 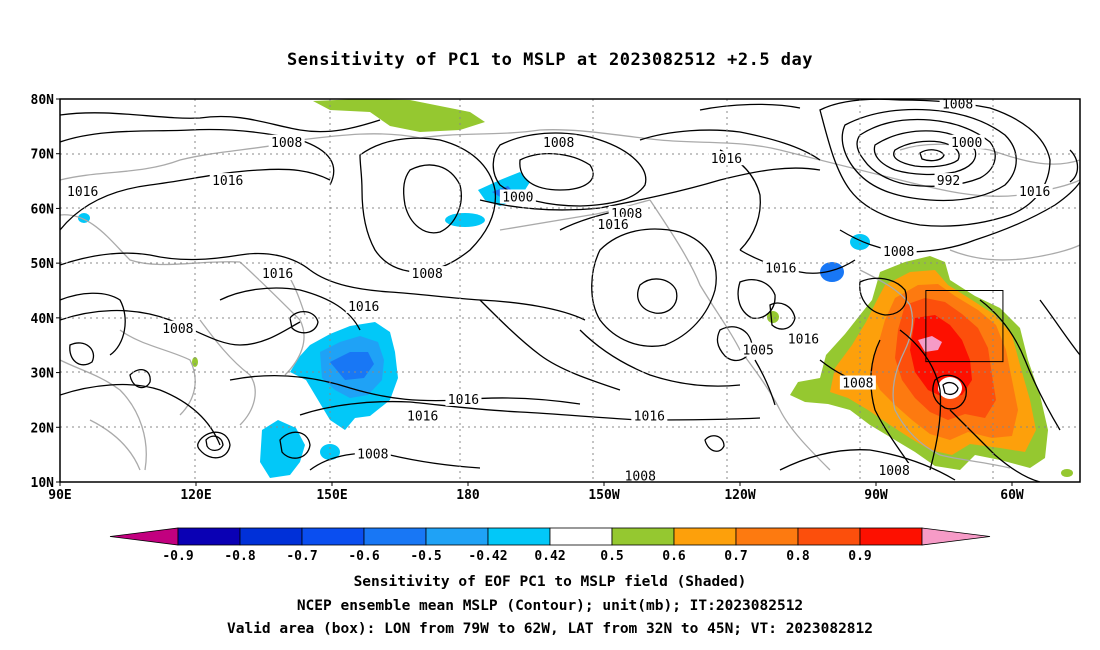 What do you see at coordinates (735, 556) in the screenshot?
I see `colorbar-label: 0.7` at bounding box center [735, 556].